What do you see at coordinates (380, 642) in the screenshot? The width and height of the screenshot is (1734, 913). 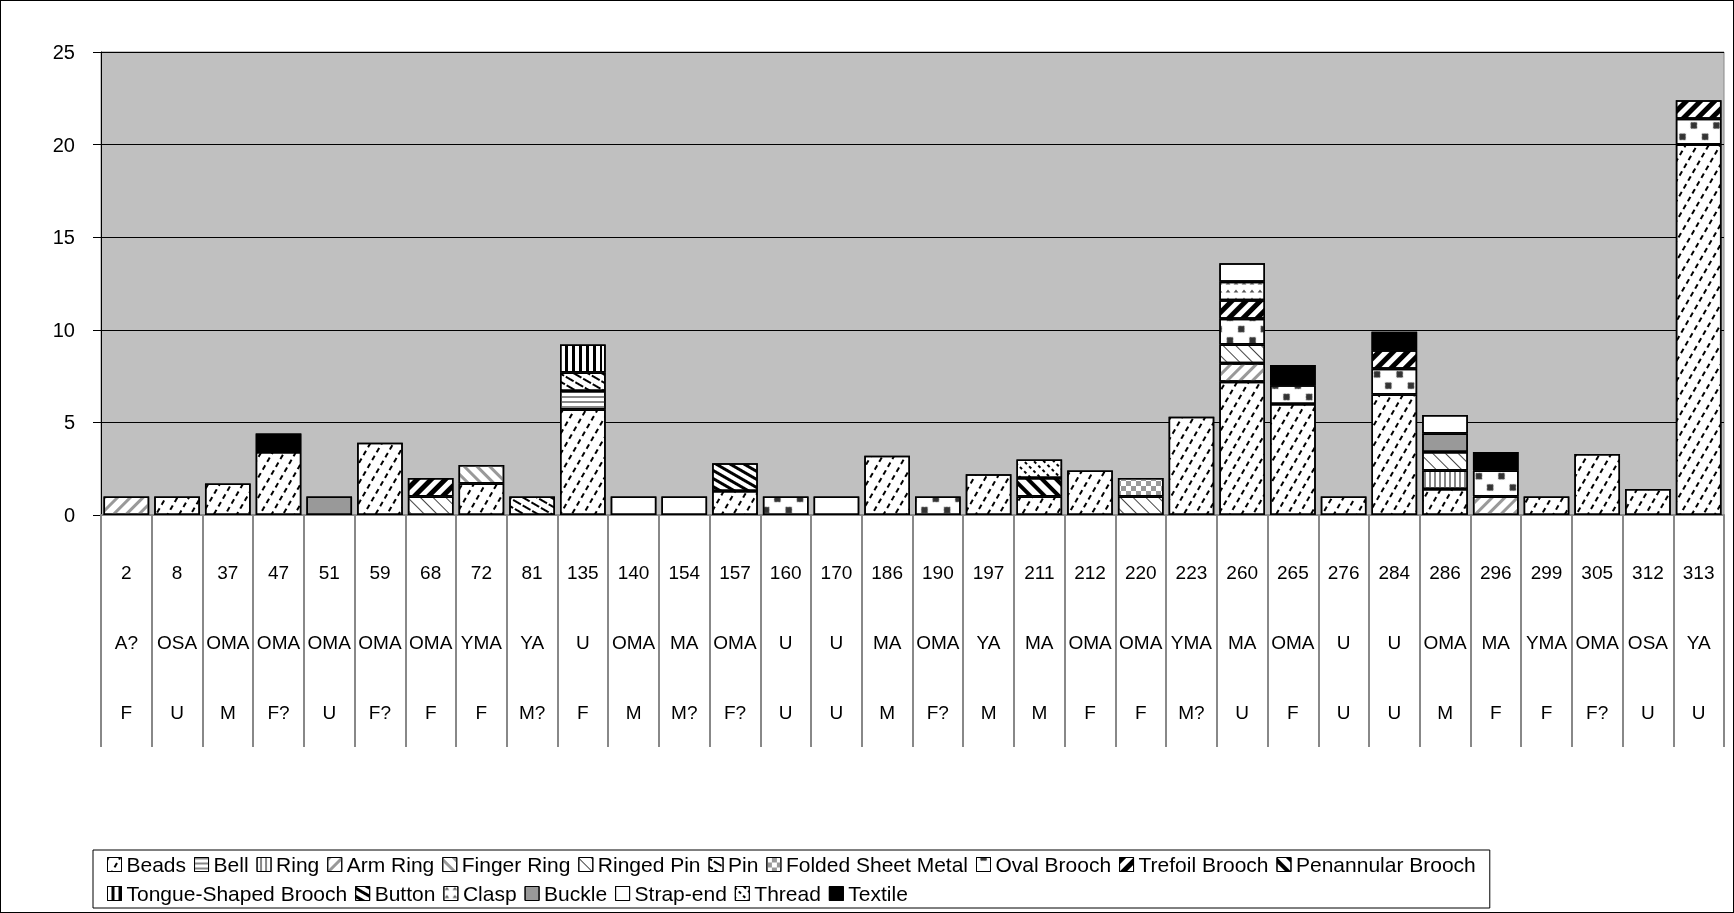 I see `category-label: 59 OMA F?` at bounding box center [380, 642].